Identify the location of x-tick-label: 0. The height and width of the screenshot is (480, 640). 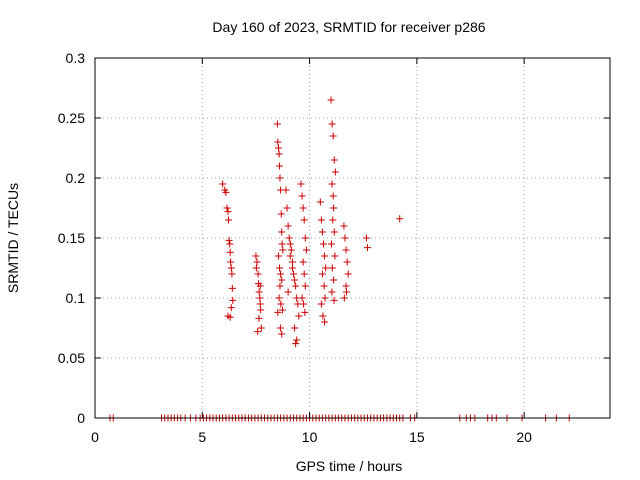
(95, 437).